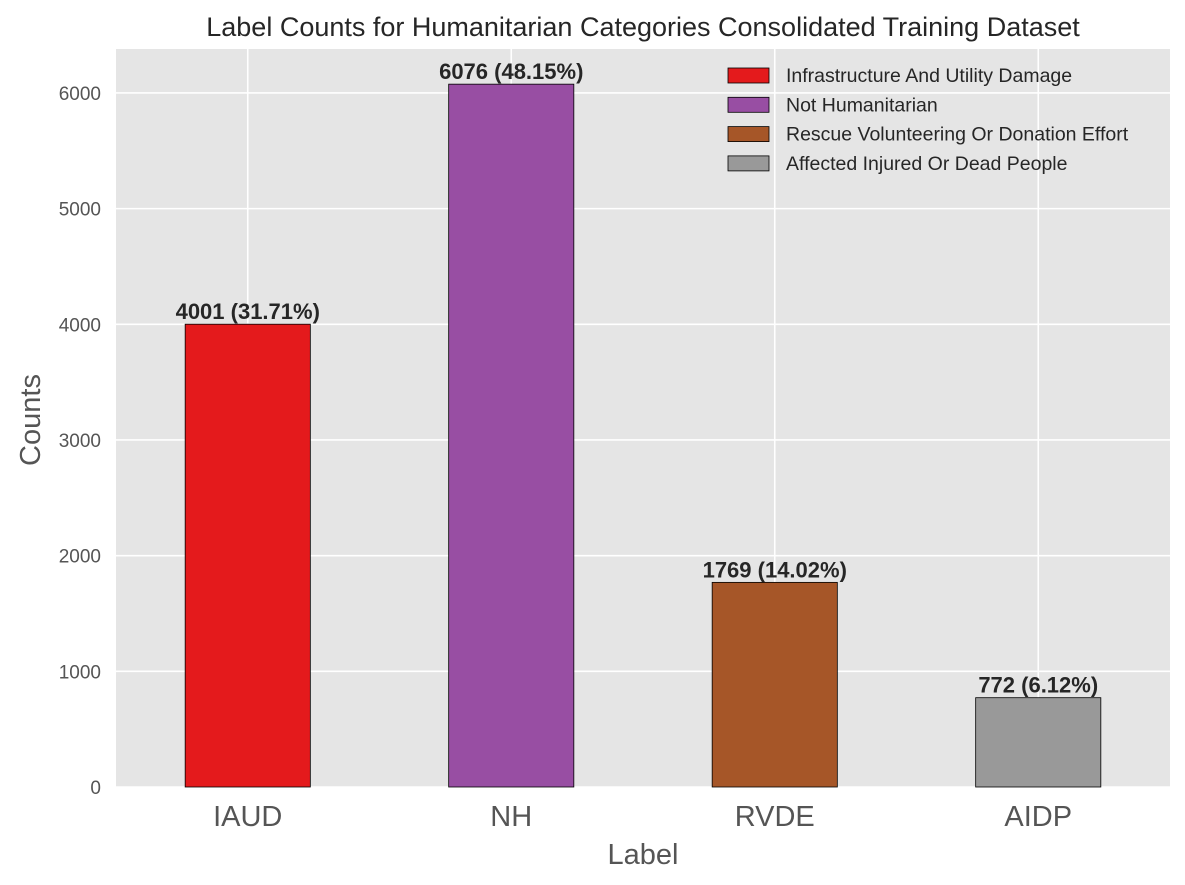  What do you see at coordinates (80, 557) in the screenshot?
I see `y-tick-label: 2000` at bounding box center [80, 557].